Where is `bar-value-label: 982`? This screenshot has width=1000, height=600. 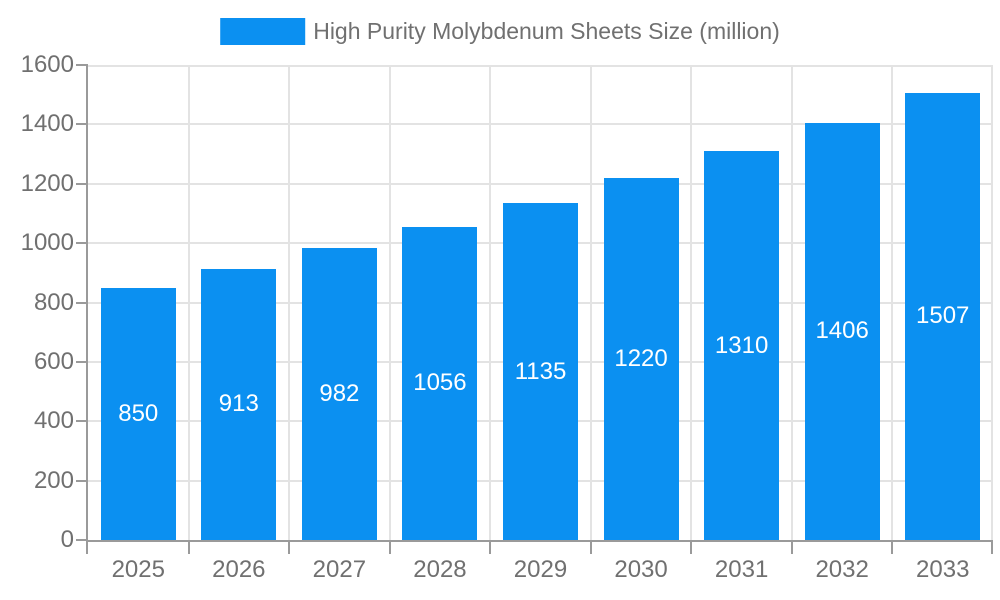
bar-value-label: 982 is located at coordinates (339, 394).